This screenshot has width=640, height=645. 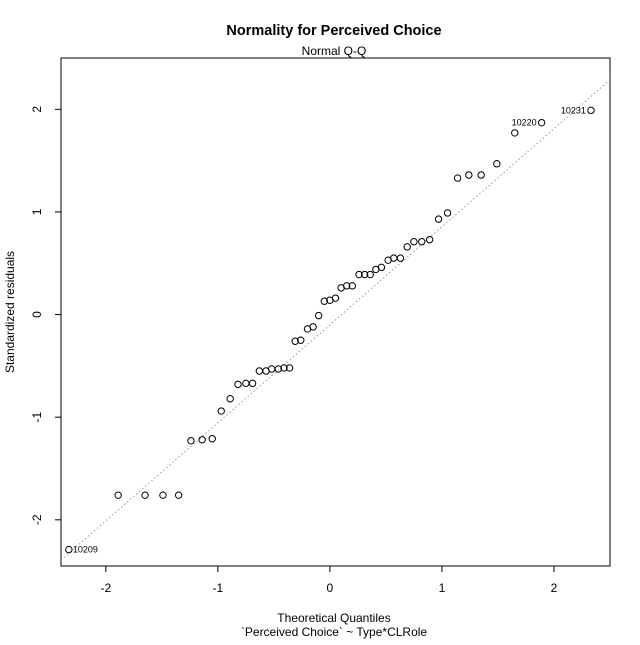 I want to click on x-tick-label: -2, so click(x=105, y=588).